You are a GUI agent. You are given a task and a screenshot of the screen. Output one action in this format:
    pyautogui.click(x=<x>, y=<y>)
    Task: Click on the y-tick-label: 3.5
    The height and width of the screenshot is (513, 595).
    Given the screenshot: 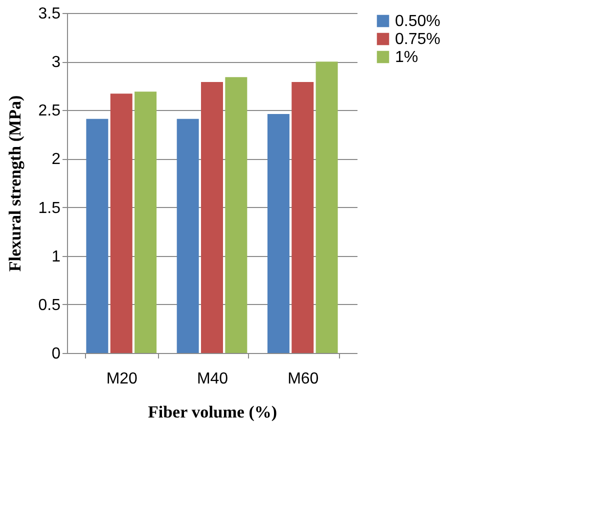 What is the action you would take?
    pyautogui.click(x=49, y=14)
    